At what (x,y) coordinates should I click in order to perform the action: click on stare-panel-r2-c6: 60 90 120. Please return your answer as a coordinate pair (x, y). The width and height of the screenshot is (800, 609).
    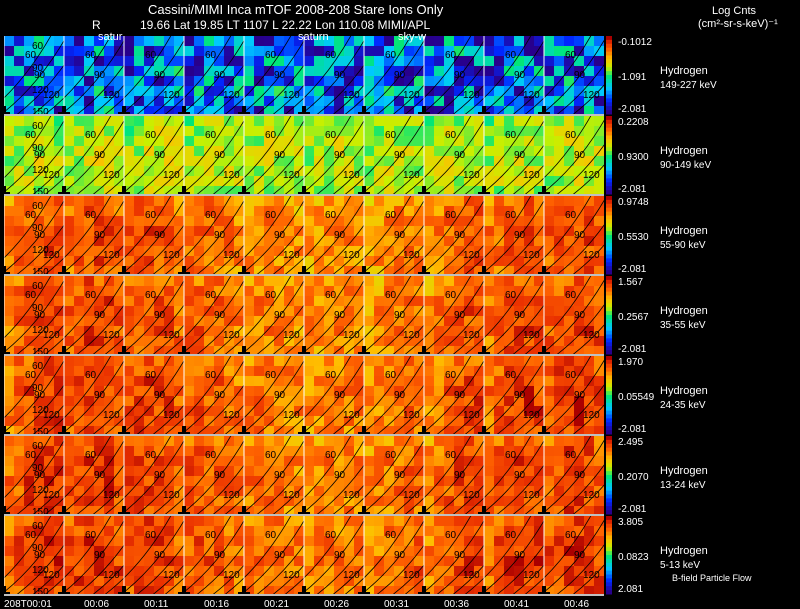
    Looking at the image, I should click on (402, 235).